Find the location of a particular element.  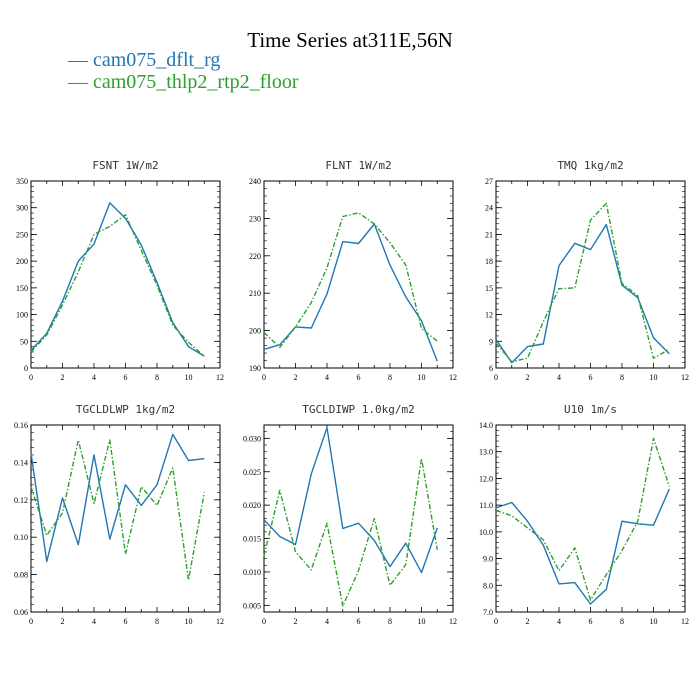

legend-entry-thlp2: — cam075_thlp2_rtp2_floor is located at coordinates (183, 82).